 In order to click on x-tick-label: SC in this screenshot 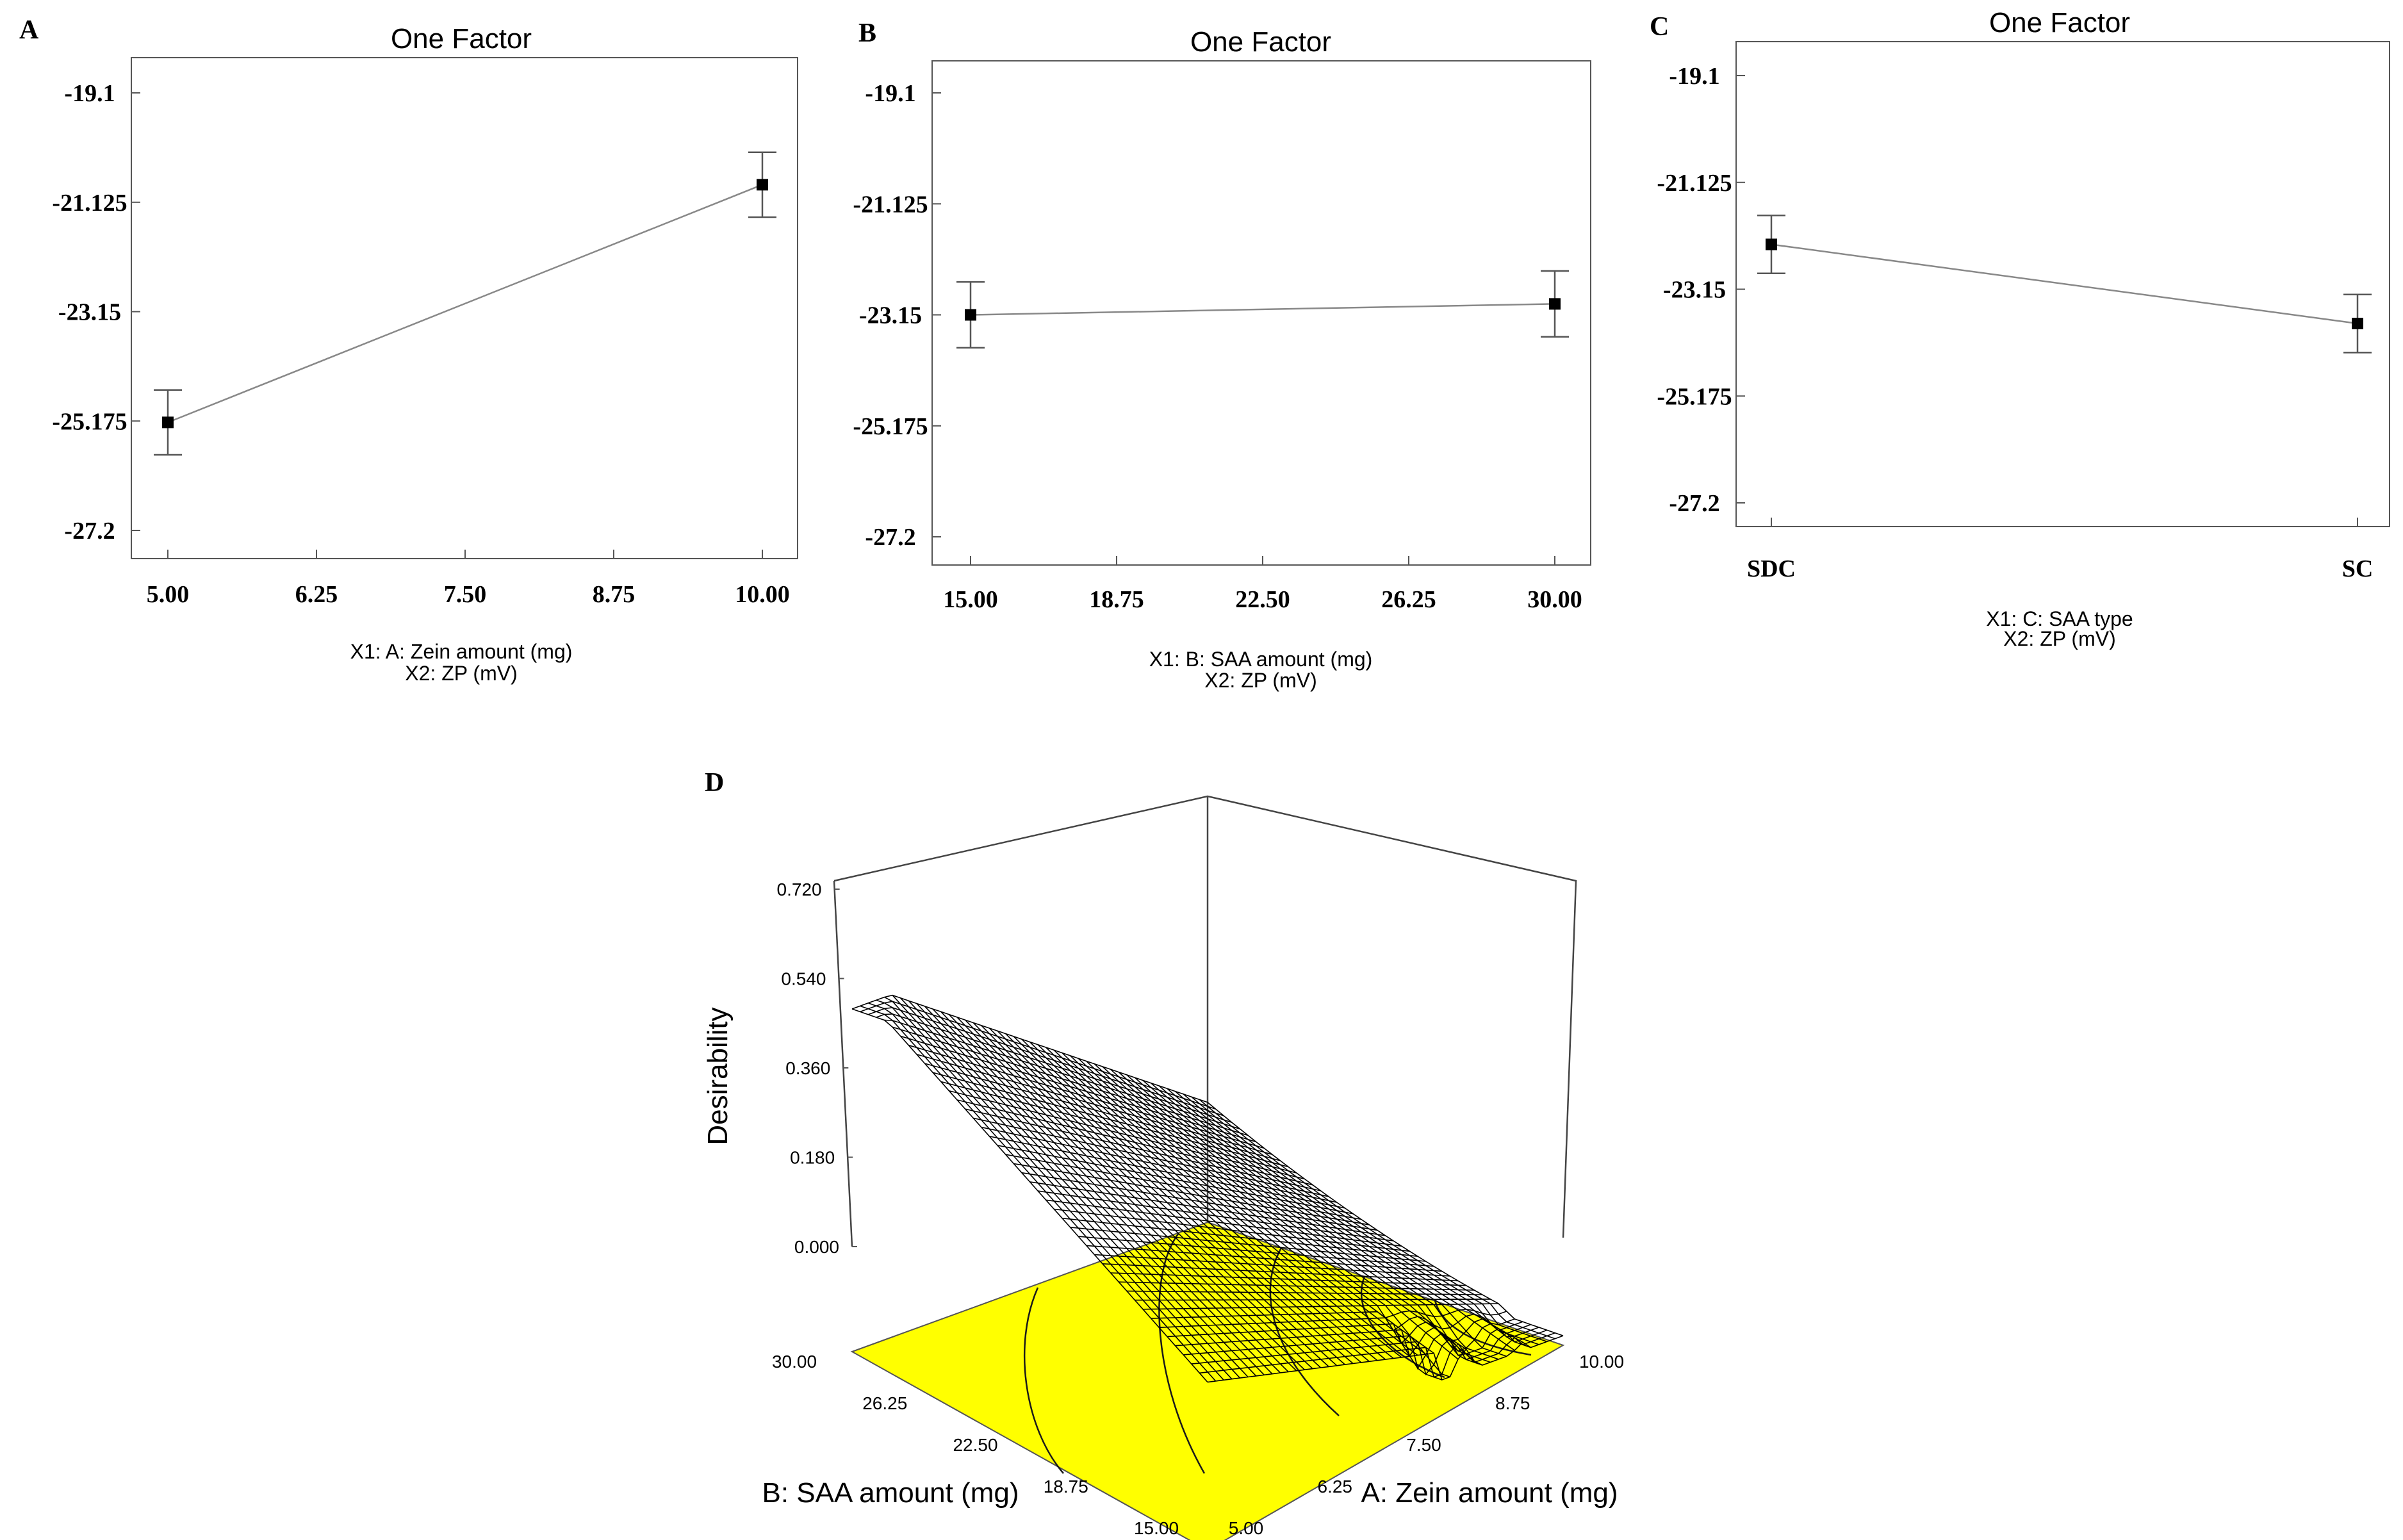, I will do `click(2358, 568)`.